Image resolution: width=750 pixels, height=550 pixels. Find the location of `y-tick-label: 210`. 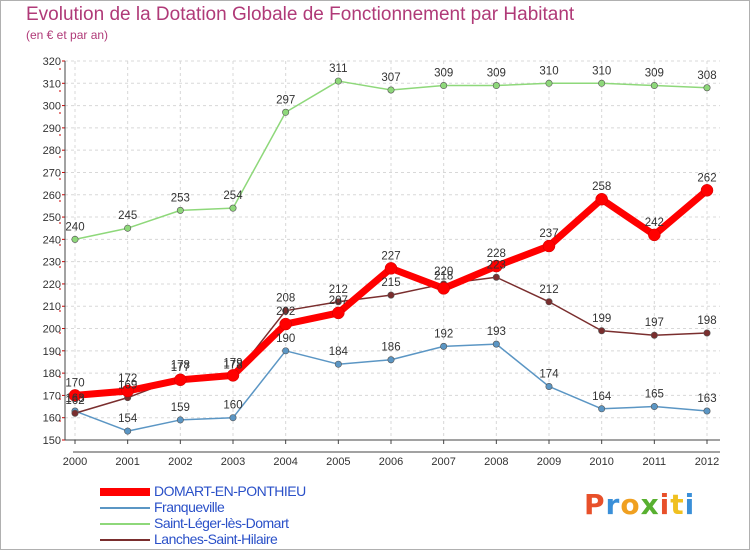

y-tick-label: 210 is located at coordinates (52, 307).